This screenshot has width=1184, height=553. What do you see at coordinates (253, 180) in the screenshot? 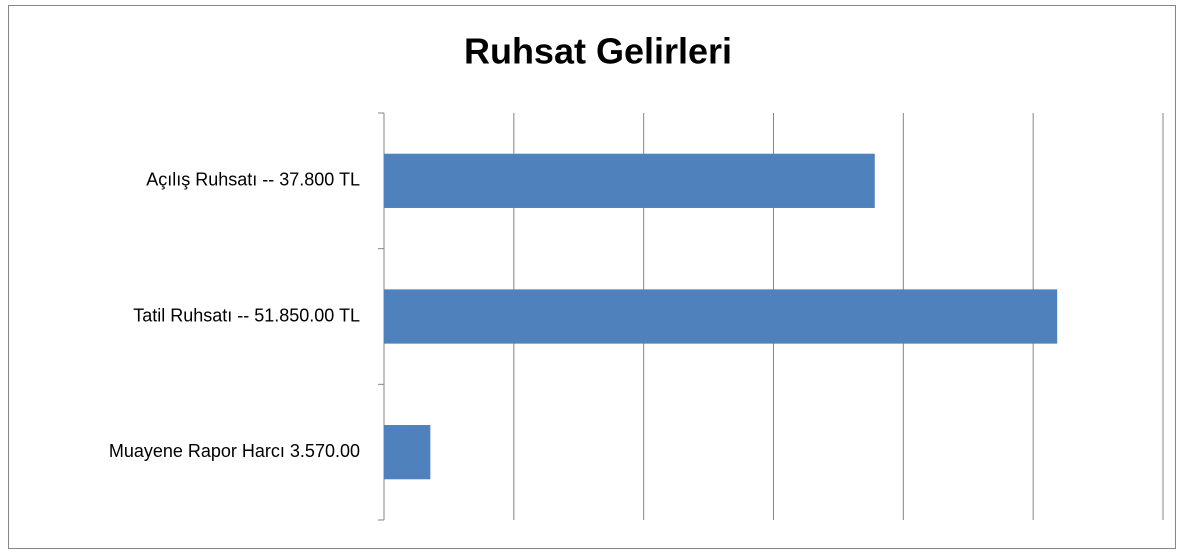
I see `y-tick-label: Açılış Ruhsatı -- 37.800 TL` at bounding box center [253, 180].